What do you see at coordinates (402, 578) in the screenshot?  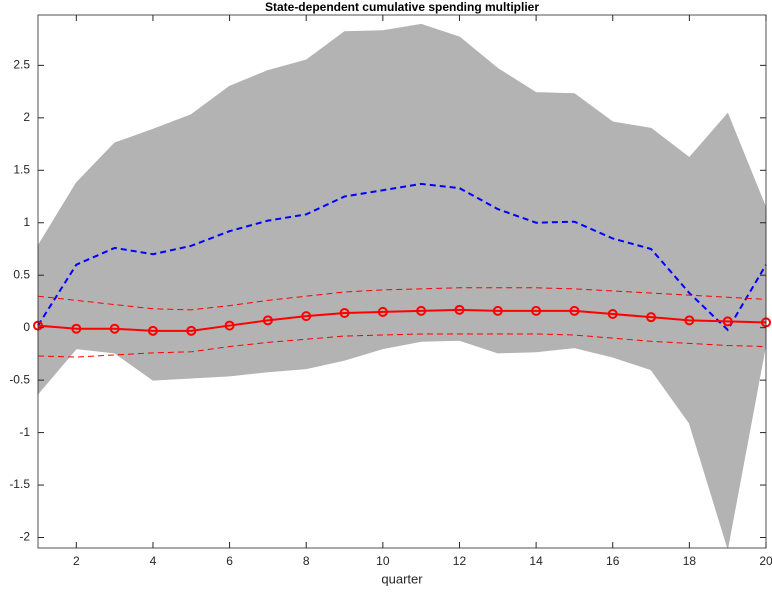 I see `x-axis-label: quarter` at bounding box center [402, 578].